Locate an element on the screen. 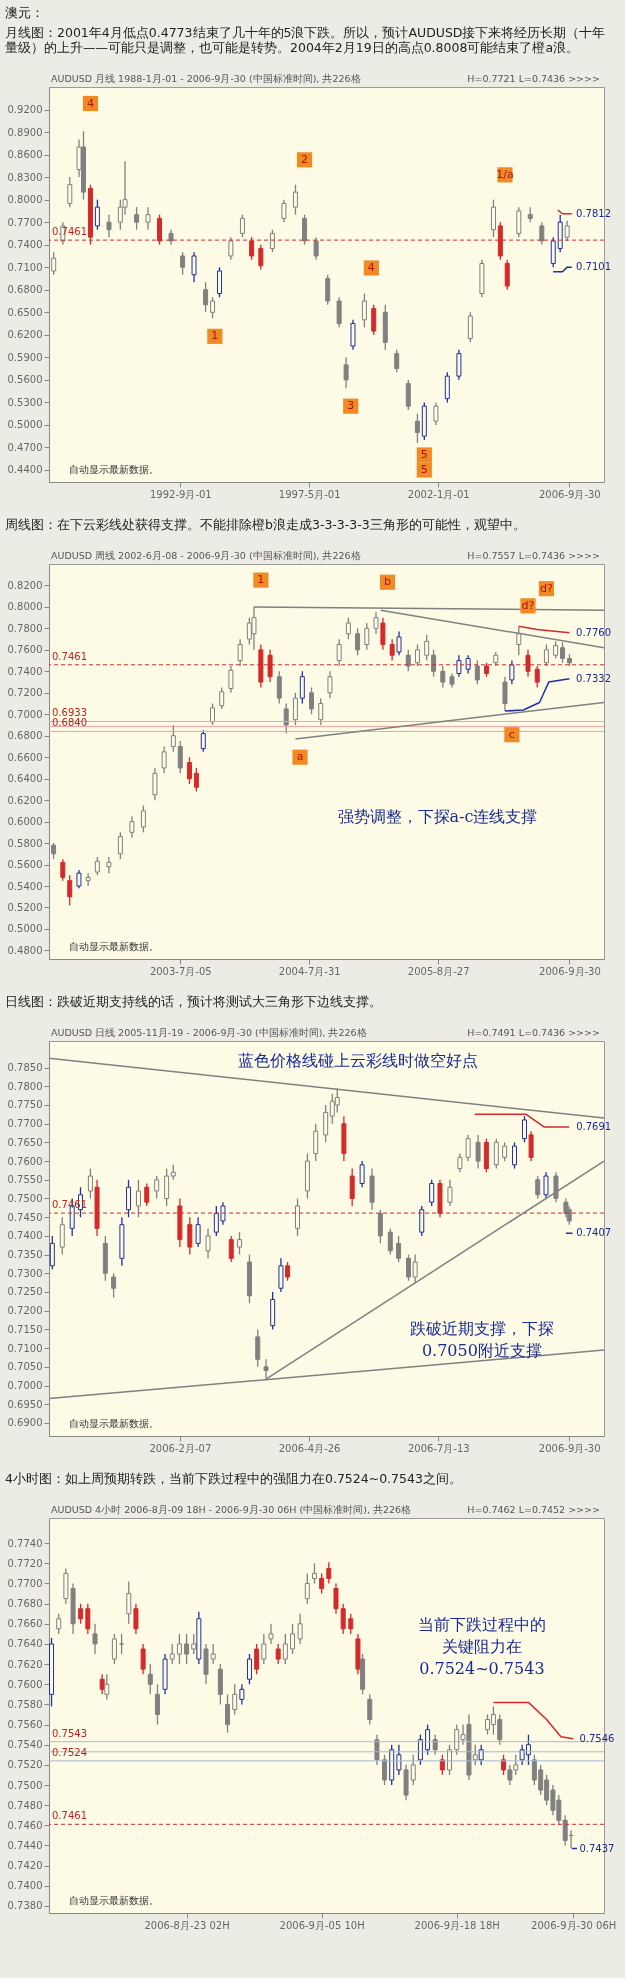  x-tick-label: 2006-4月-26 is located at coordinates (309, 1448).